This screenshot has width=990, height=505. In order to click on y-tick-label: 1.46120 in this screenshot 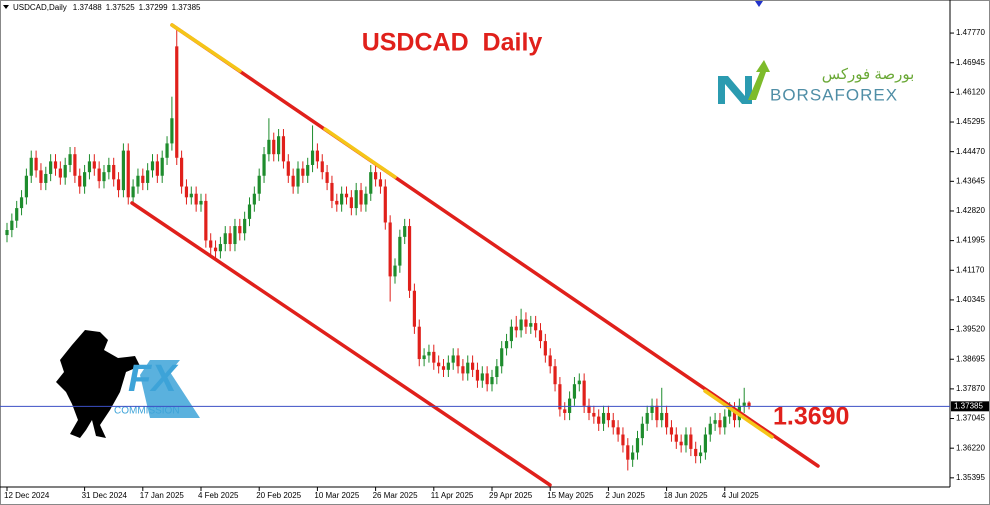, I will do `click(970, 91)`.